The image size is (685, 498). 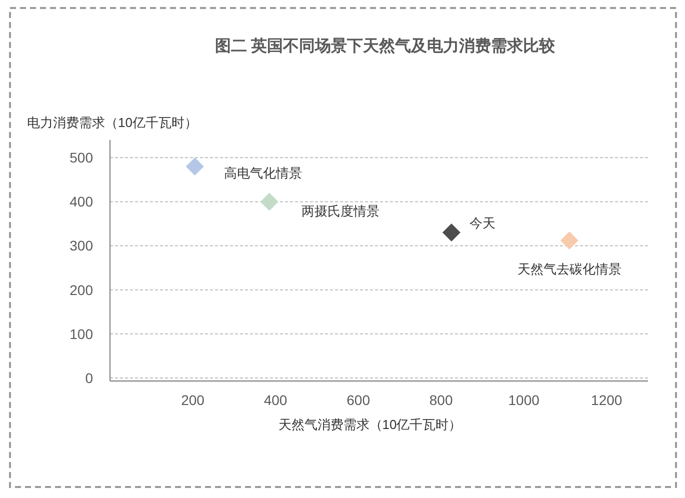 I want to click on x-axis-title: 天然气消费需求（10亿千瓦时）, so click(x=370, y=424).